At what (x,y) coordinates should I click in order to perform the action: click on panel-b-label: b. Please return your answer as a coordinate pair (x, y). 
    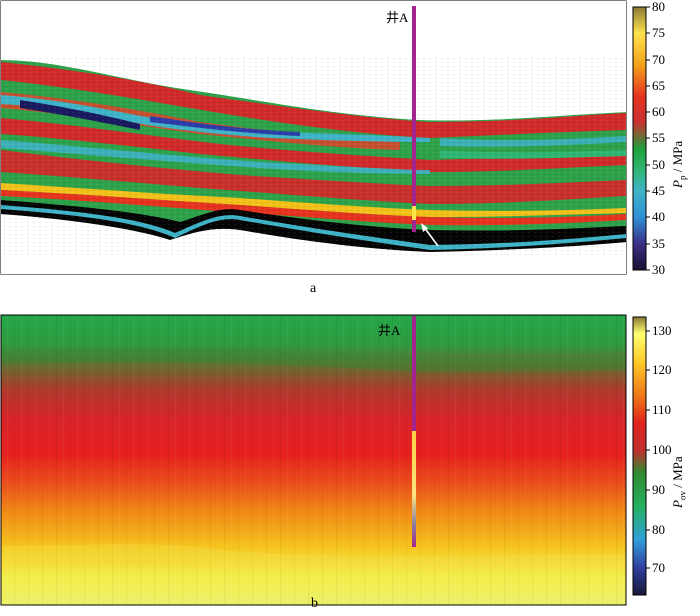
    Looking at the image, I should click on (314, 603).